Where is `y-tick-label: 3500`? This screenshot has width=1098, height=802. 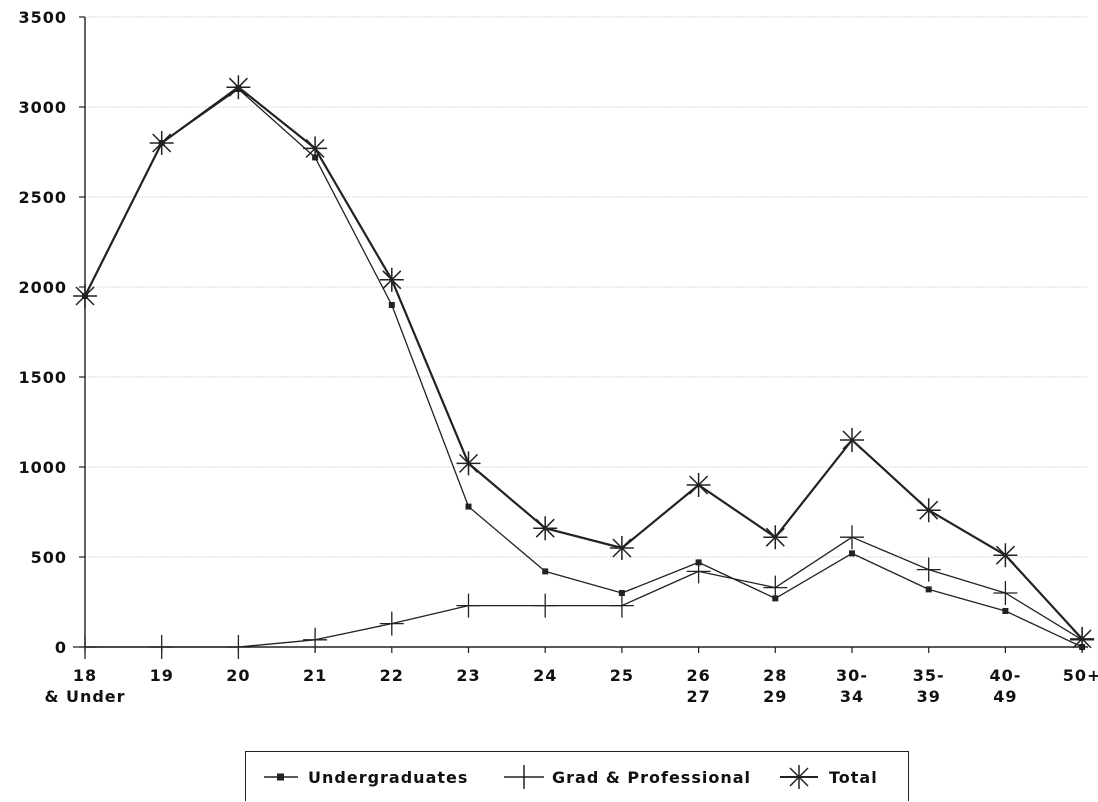
y-tick-label: 3500 is located at coordinates (42, 17).